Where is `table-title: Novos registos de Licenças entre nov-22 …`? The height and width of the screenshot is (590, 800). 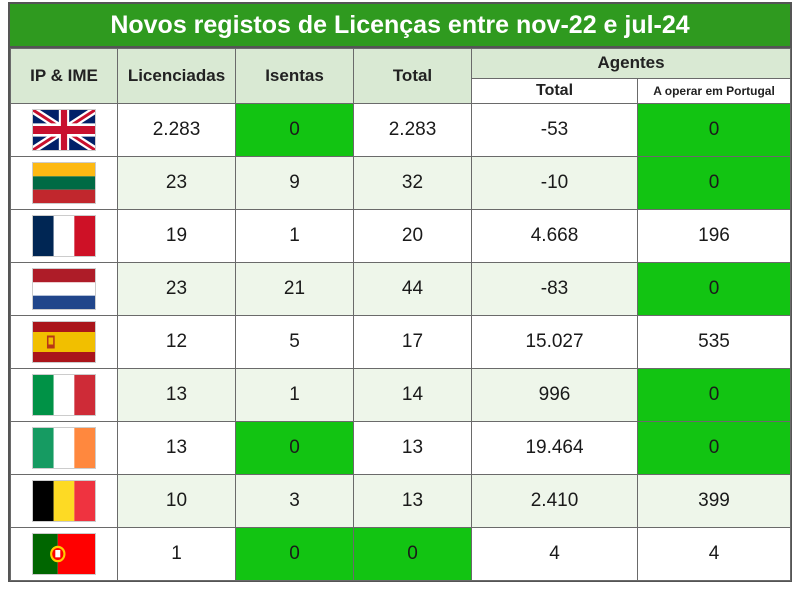
table-title: Novos registos de Licenças entre nov-22 … is located at coordinates (400, 26).